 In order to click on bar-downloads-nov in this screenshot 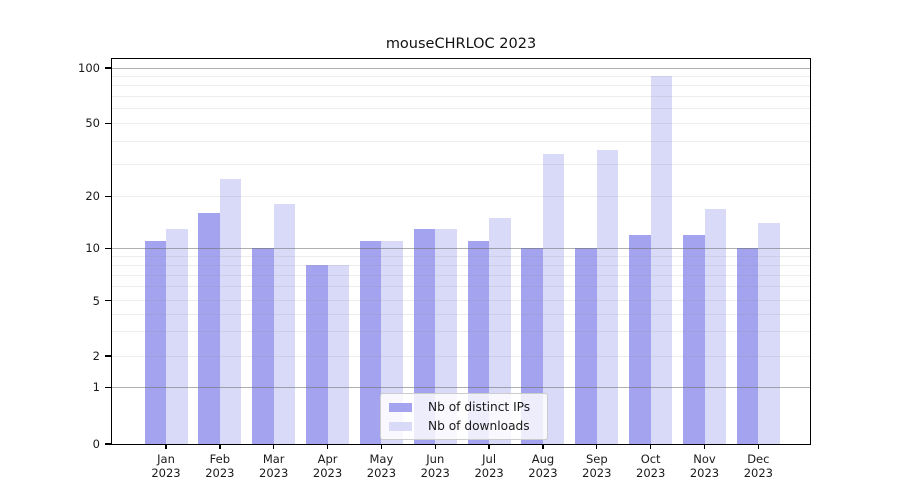, I will do `click(715, 326)`.